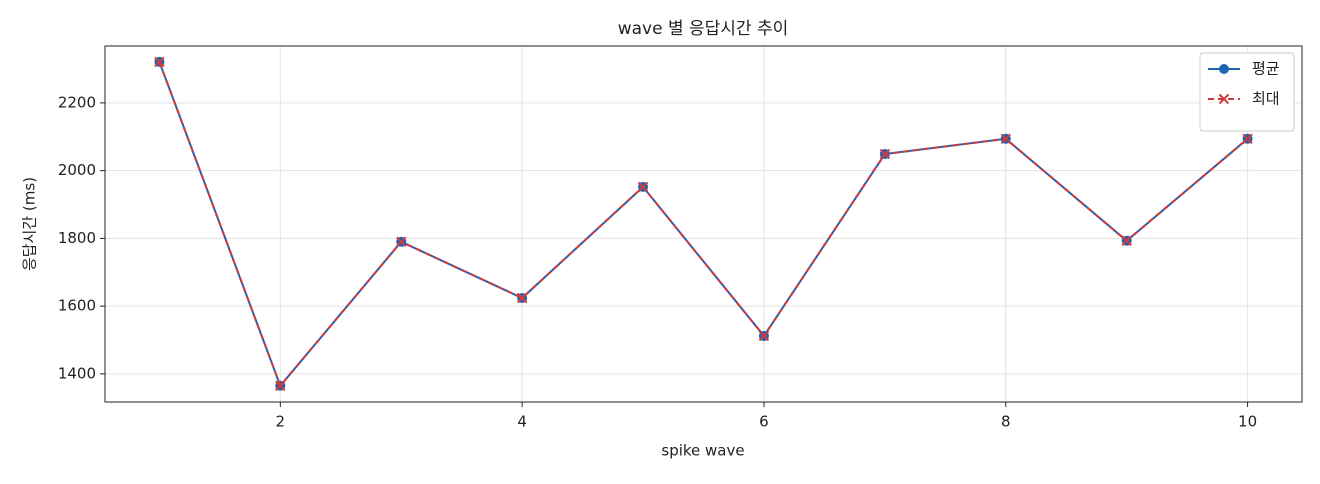  Describe the element at coordinates (77, 373) in the screenshot. I see `y-tick-label: 1400` at that location.